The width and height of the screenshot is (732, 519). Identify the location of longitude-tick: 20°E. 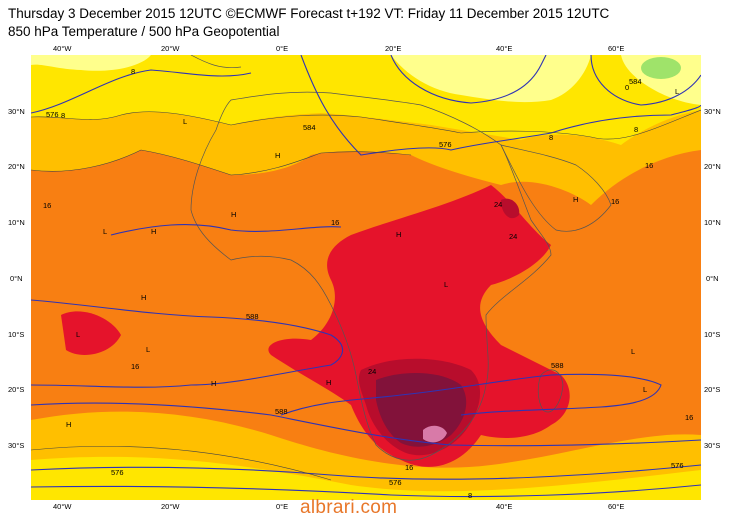
(393, 48).